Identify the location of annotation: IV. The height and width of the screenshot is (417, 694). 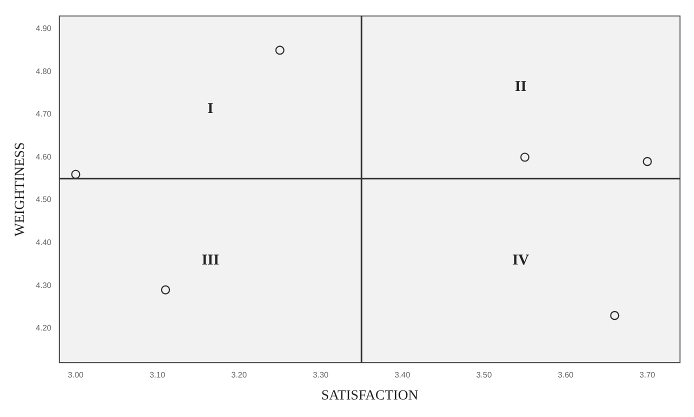
(521, 260).